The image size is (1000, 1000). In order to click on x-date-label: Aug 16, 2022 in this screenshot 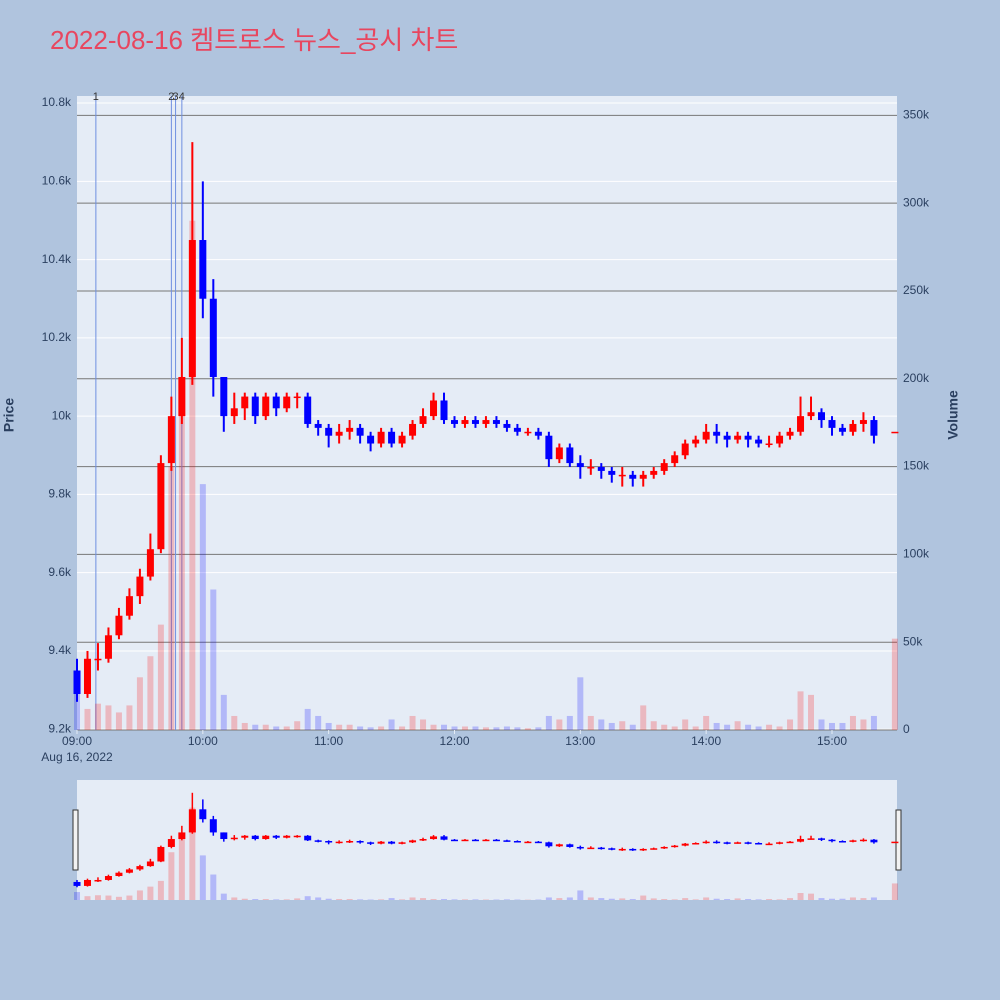, I will do `click(77, 757)`.